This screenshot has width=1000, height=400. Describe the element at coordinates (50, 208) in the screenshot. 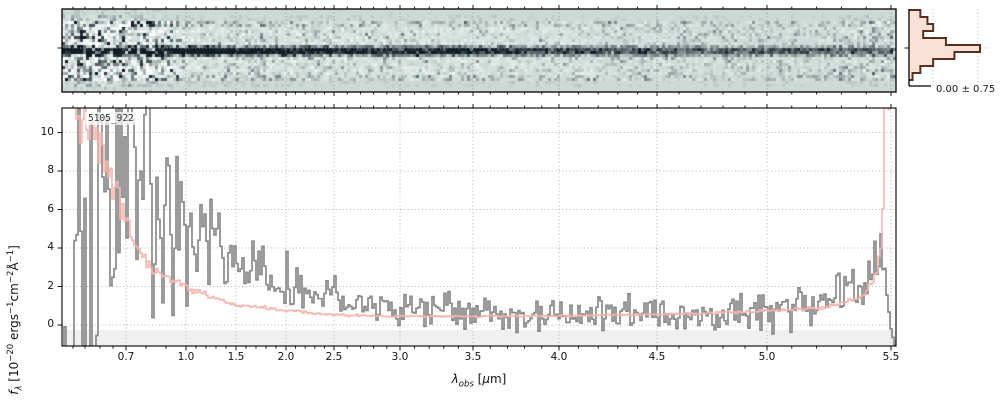

I see `y-tick-label: 6` at that location.